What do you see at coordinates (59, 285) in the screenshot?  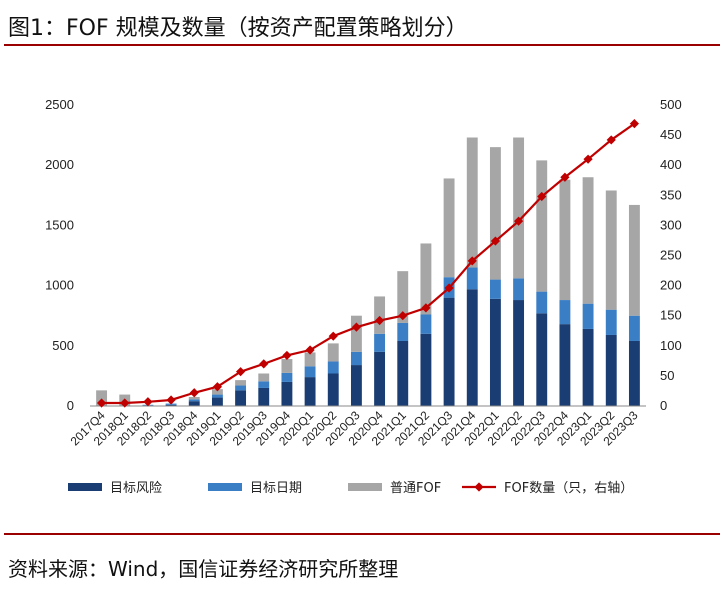 I see `y-left-tick-label: 1000` at bounding box center [59, 285].